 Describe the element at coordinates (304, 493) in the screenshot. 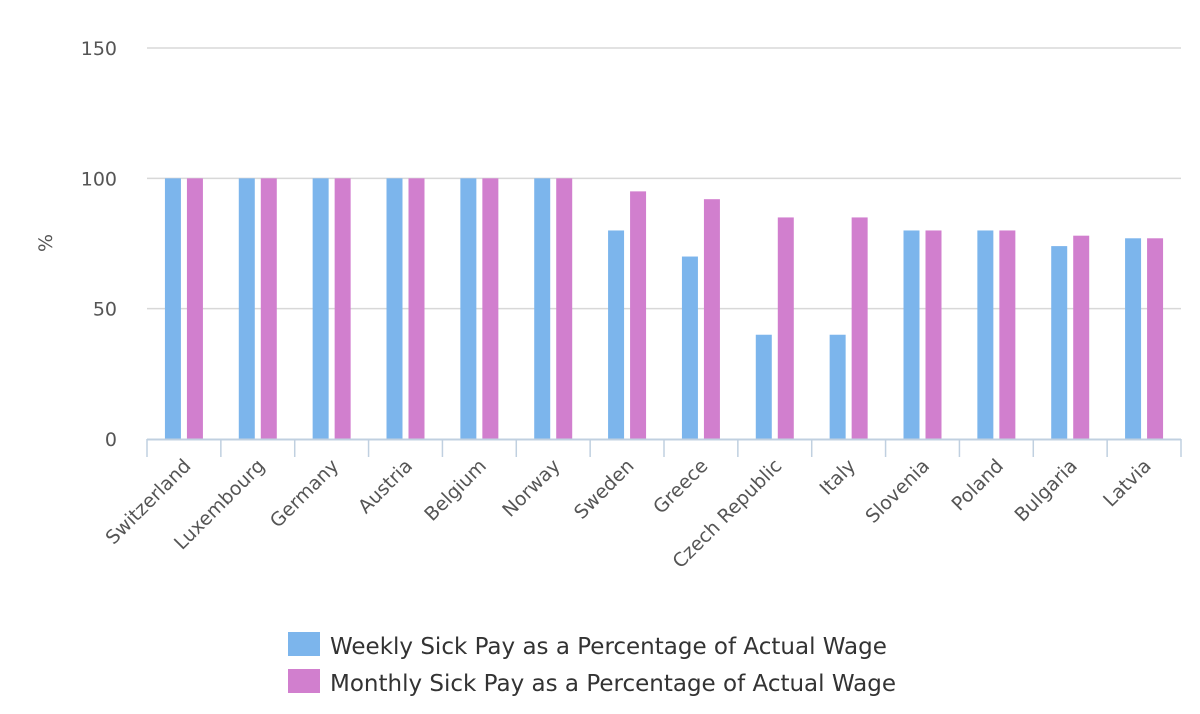

I see `x-tick-label: Germany` at that location.